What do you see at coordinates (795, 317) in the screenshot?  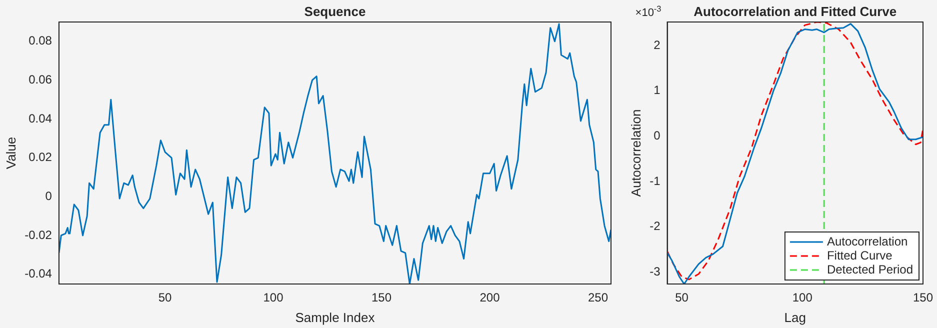 I see `x-axis-title: Lag` at bounding box center [795, 317].